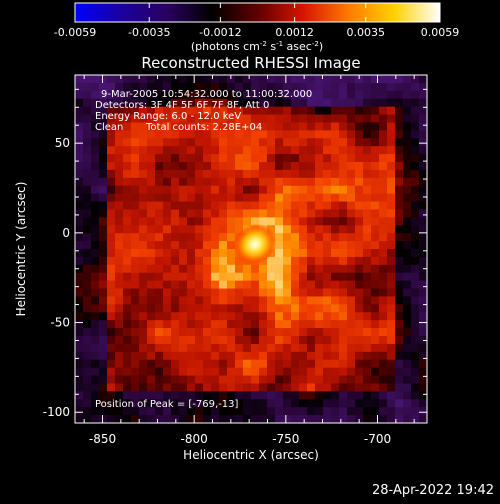 This screenshot has width=500, height=504. What do you see at coordinates (75, 32) in the screenshot?
I see `colorbar-tick-label: -0.0059` at bounding box center [75, 32].